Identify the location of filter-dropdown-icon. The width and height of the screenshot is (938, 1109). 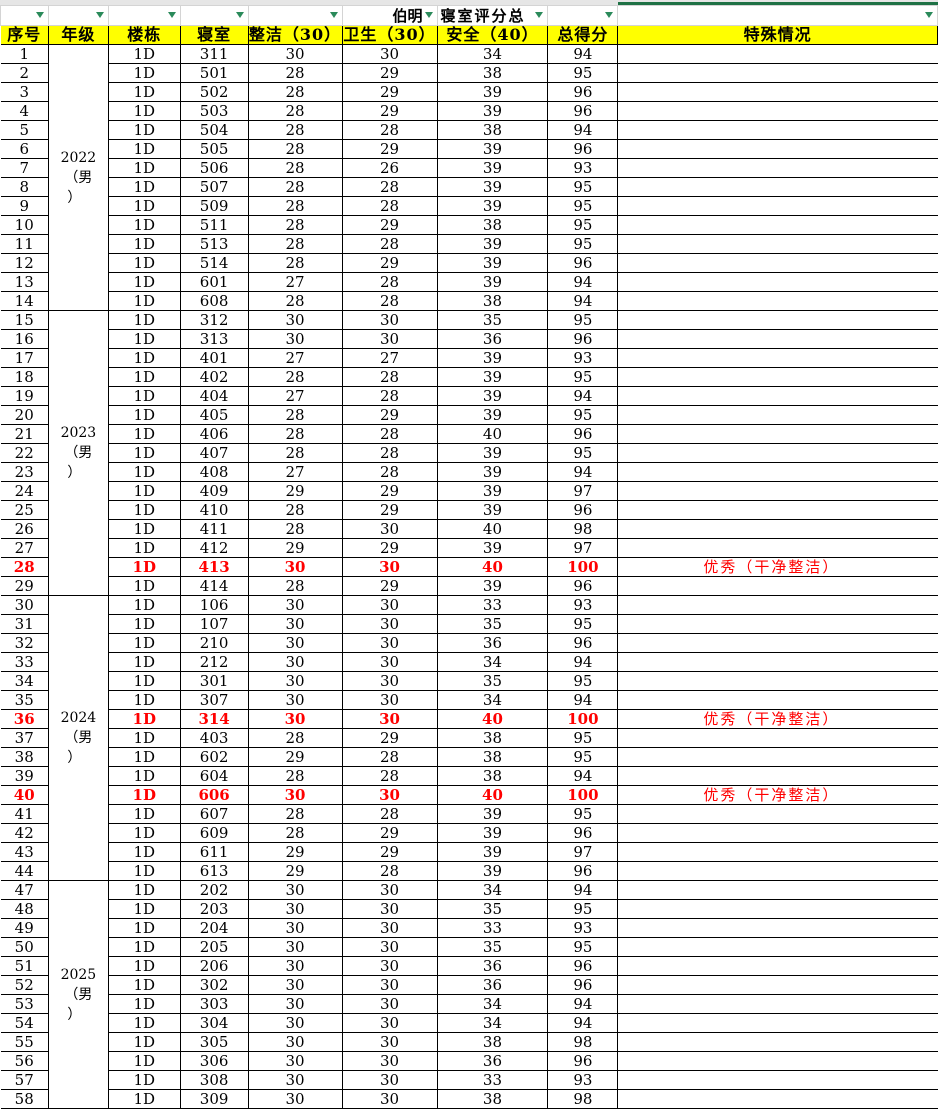
(333, 15).